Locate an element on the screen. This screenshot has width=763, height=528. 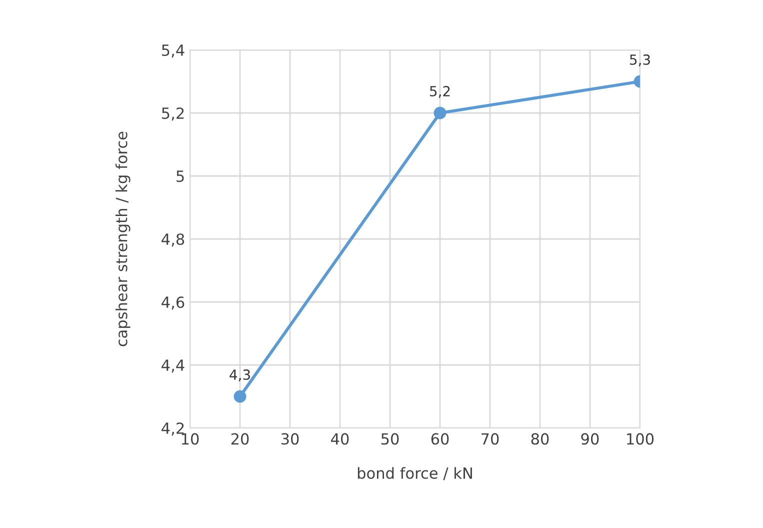
x-axis-title: bond force / kN is located at coordinates (415, 473).